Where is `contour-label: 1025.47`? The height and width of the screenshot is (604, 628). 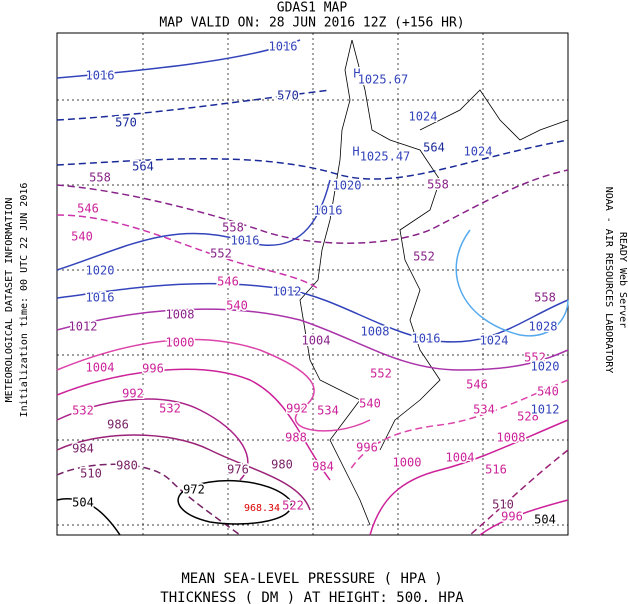
contour-label: 1025.47 is located at coordinates (385, 157).